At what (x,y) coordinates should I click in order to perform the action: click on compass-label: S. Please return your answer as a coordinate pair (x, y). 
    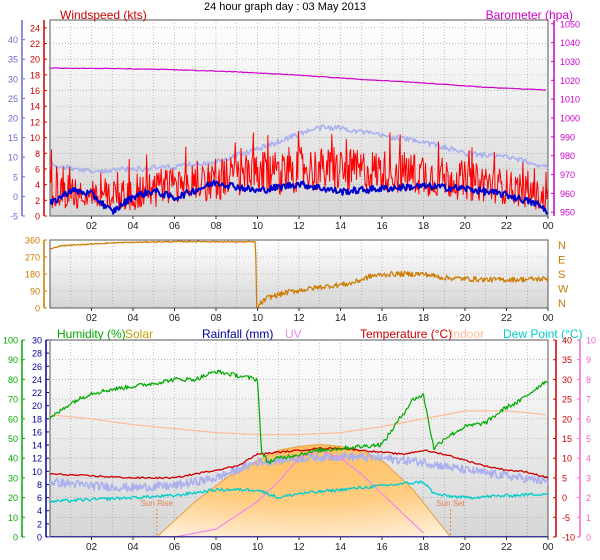
    Looking at the image, I should click on (561, 275).